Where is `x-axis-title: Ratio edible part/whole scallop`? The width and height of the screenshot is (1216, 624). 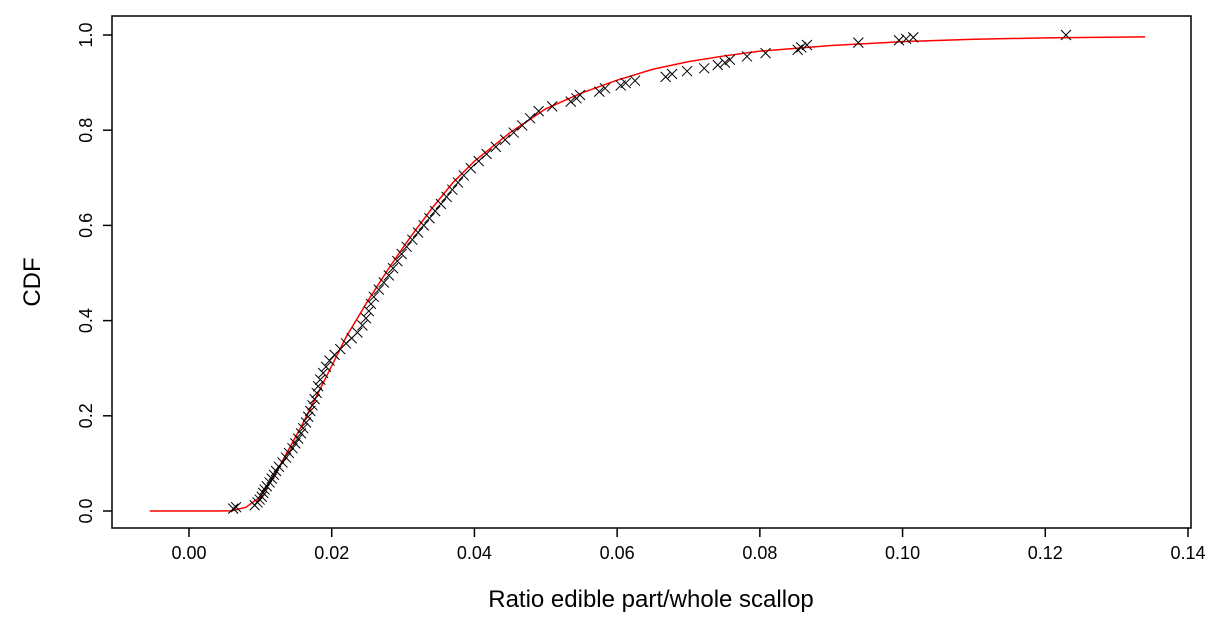
x-axis-title: Ratio edible part/whole scallop is located at coordinates (651, 599).